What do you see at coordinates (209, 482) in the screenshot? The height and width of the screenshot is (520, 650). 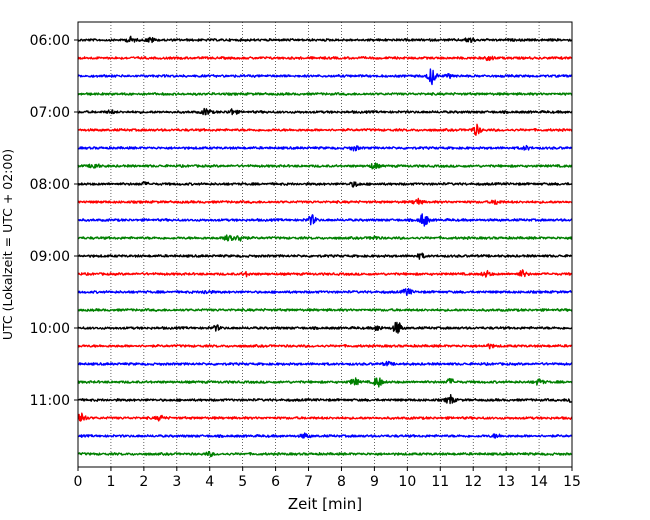 I see `x-tick-label: 4` at bounding box center [209, 482].